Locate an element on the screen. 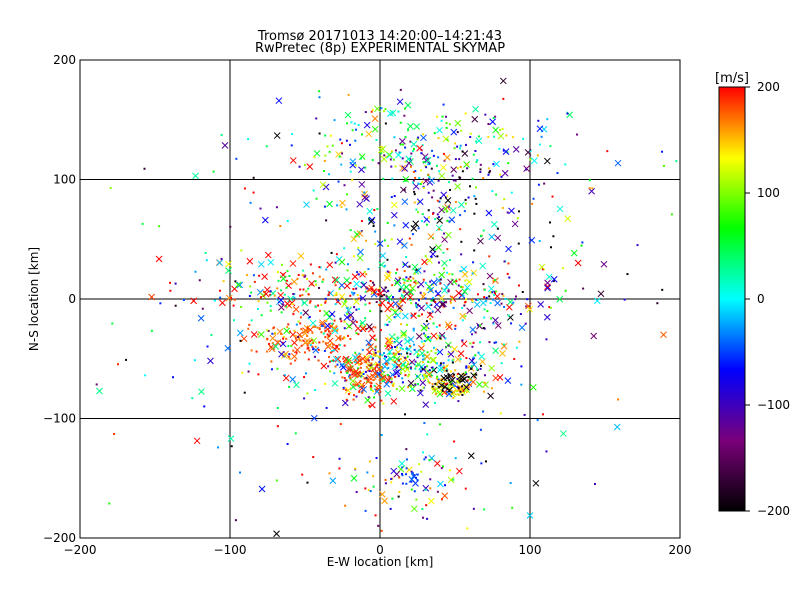 This screenshot has height=600, width=800. colorbar-tick-label: −100 is located at coordinates (773, 405).